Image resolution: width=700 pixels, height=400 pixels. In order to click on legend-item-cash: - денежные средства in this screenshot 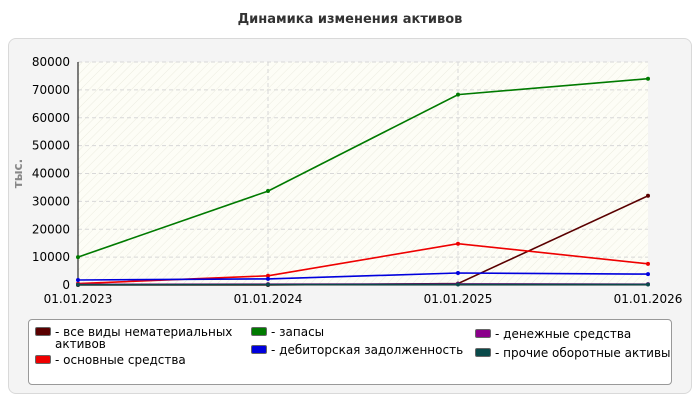, I will do `click(553, 334)`.